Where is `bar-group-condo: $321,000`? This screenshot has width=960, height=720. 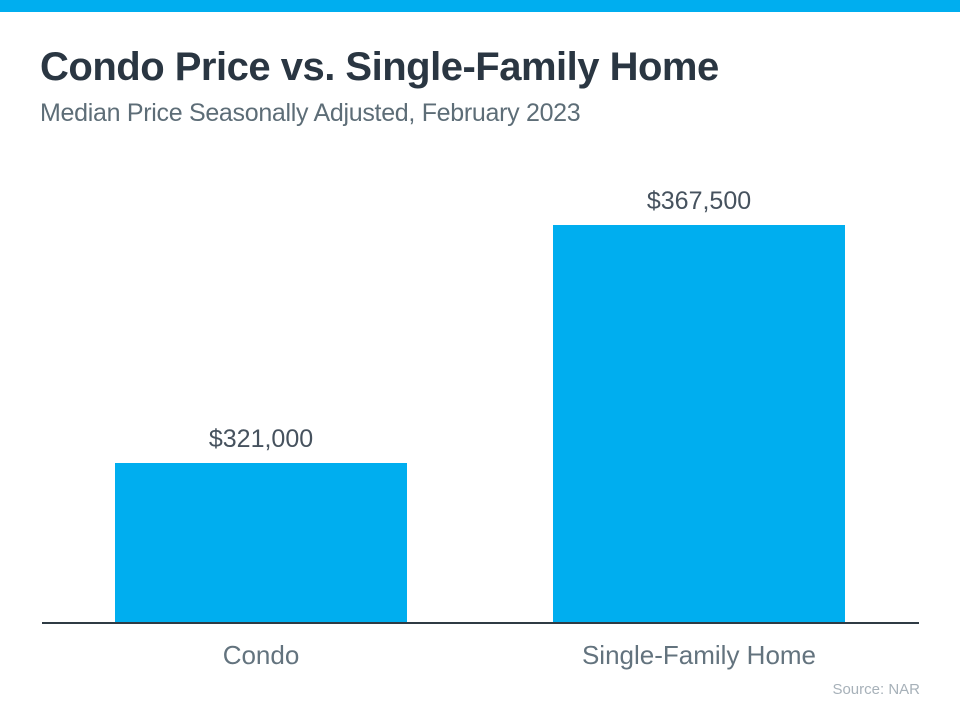
bar-group-condo: $321,000 is located at coordinates (261, 523).